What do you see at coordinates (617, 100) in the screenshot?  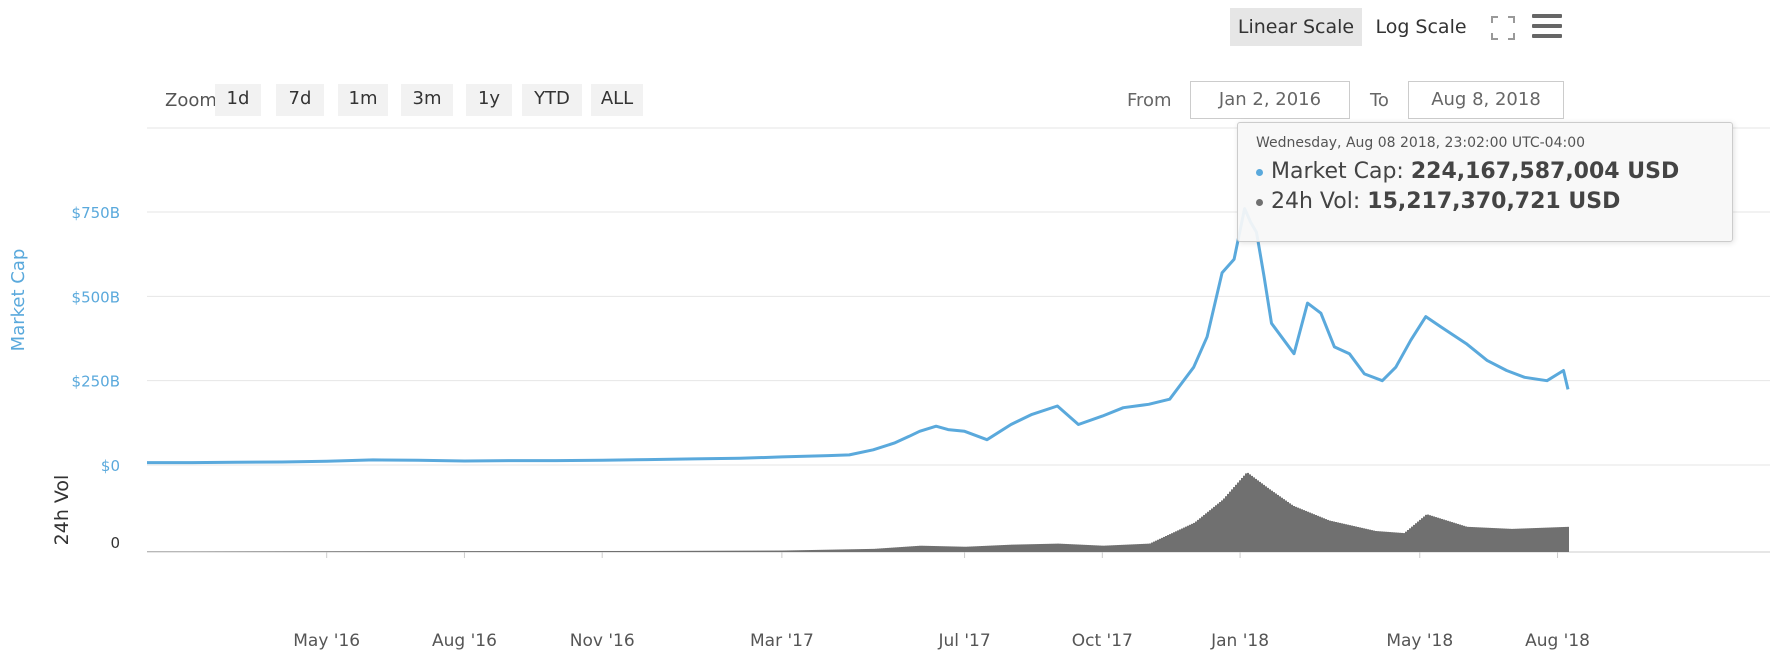 I see `zoom-all-button: ALL` at bounding box center [617, 100].